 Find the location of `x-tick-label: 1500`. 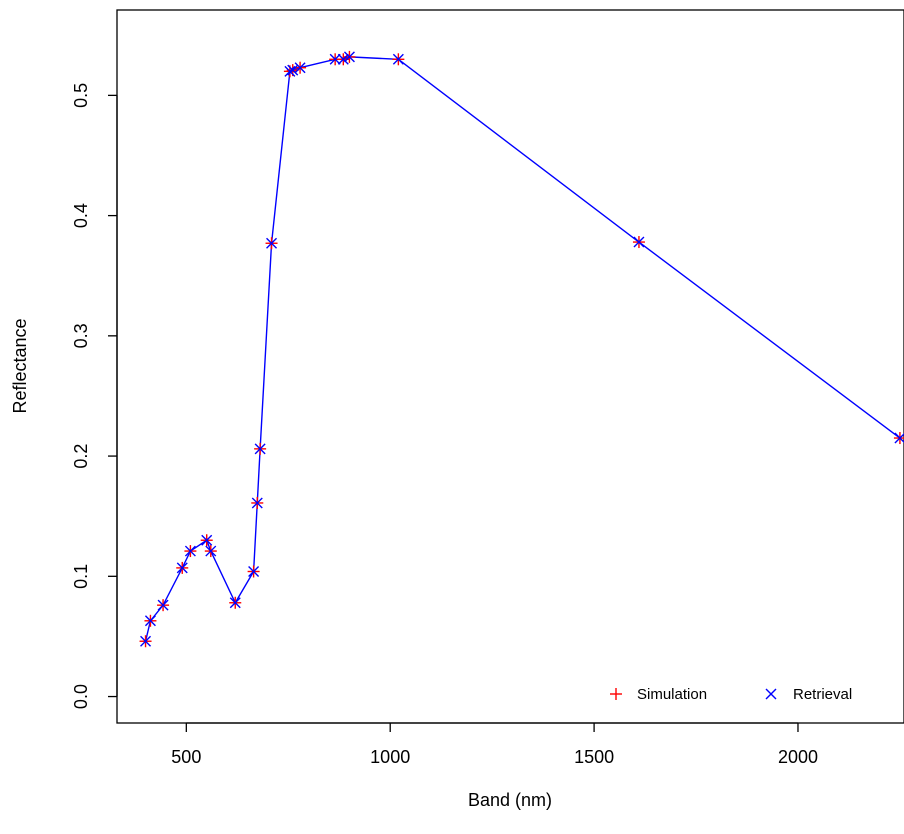

x-tick-label: 1500 is located at coordinates (594, 757).